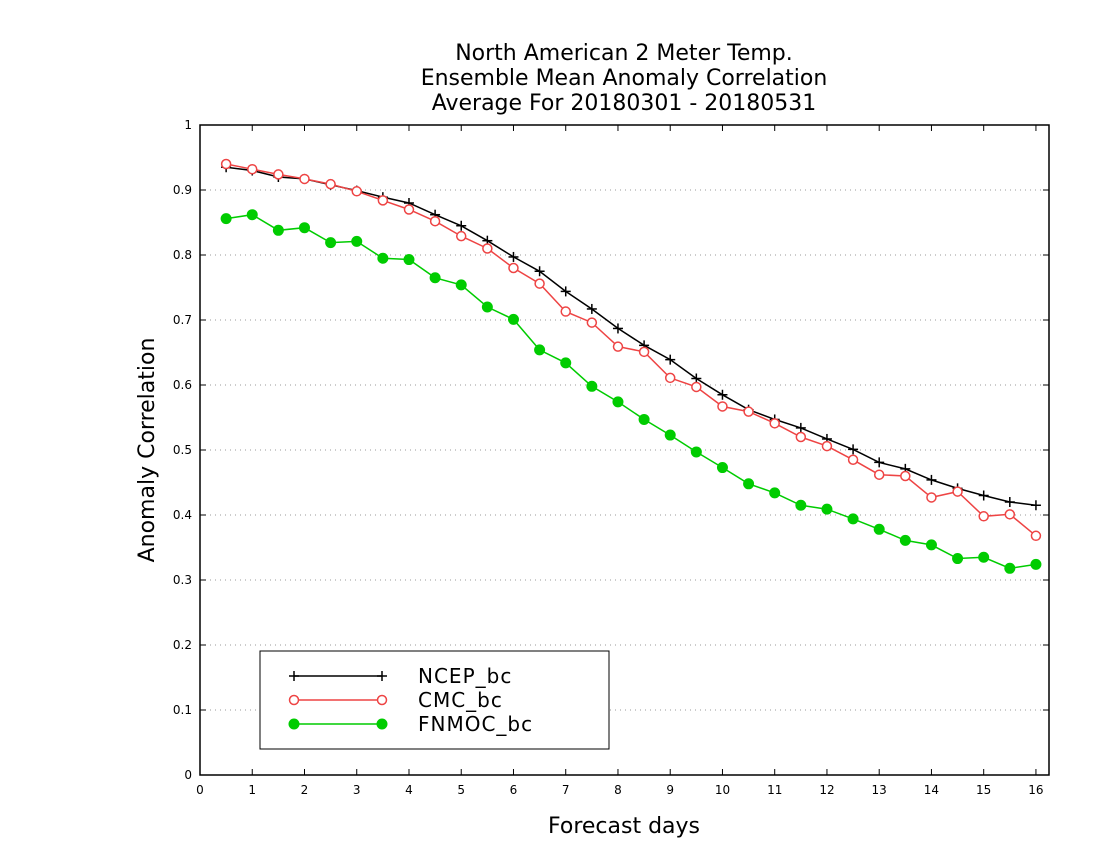  Describe the element at coordinates (566, 790) in the screenshot. I see `x-tick-label: 7` at that location.